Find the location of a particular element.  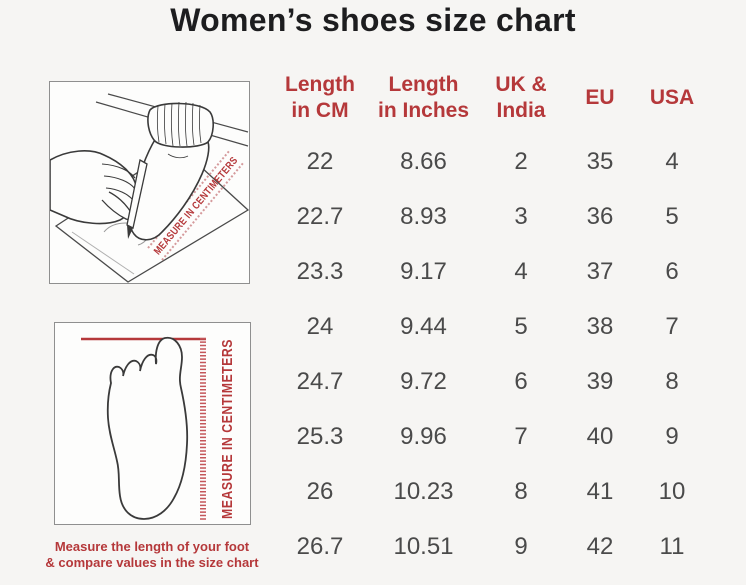

table-cell: 41 is located at coordinates (600, 491).